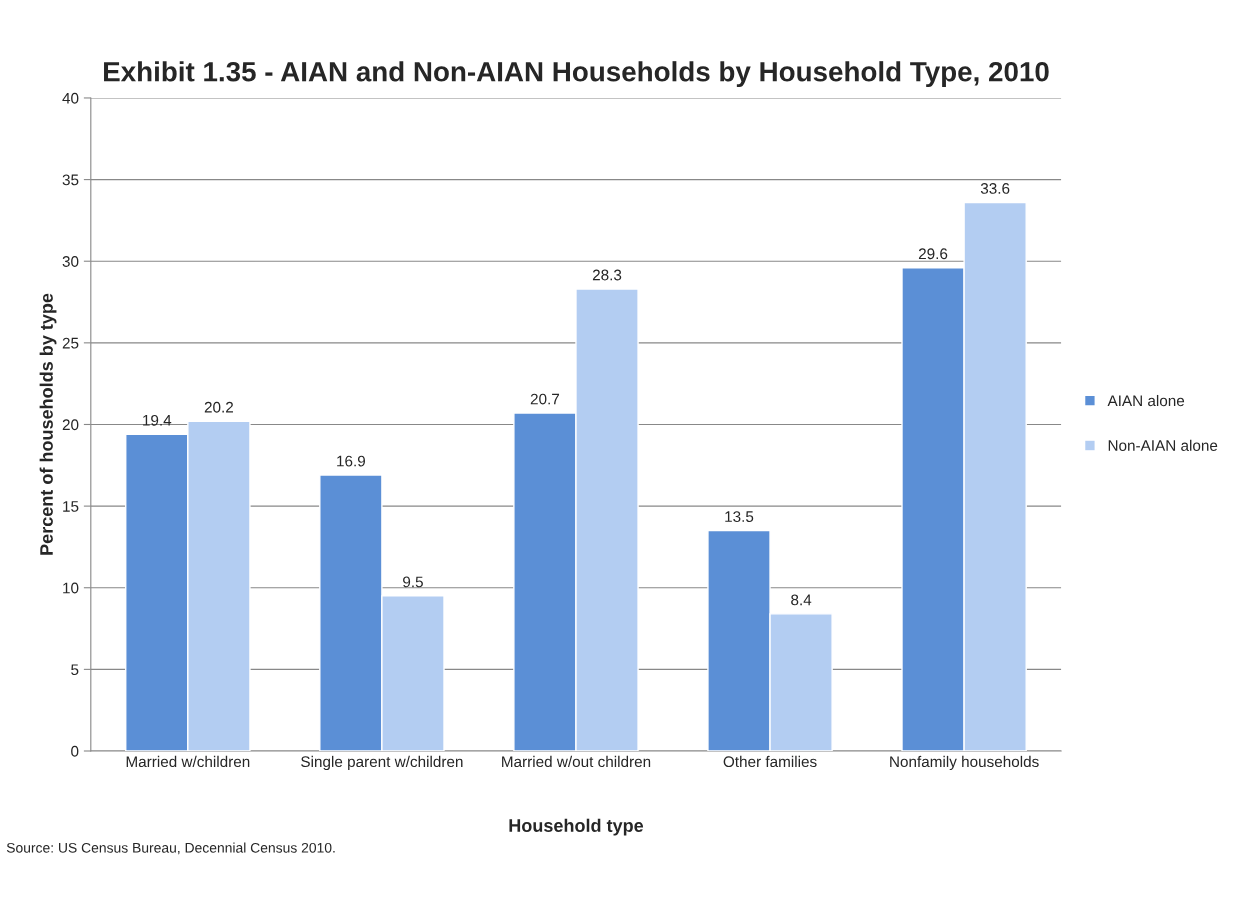 The height and width of the screenshot is (907, 1244). Describe the element at coordinates (576, 827) in the screenshot. I see `x-axis-title: Household type` at that location.